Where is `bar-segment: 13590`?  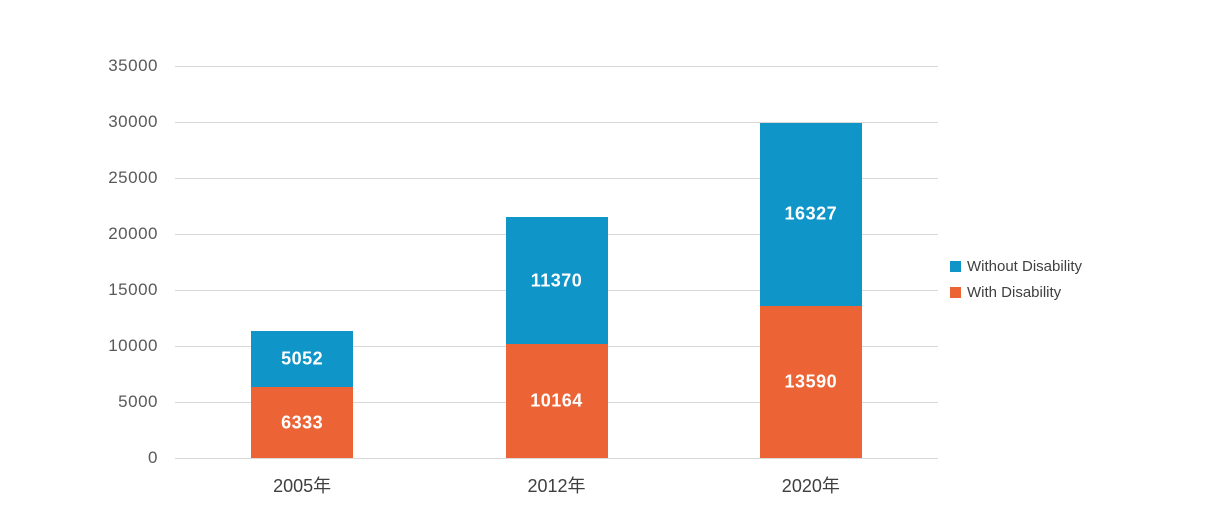
bar-segment: 13590 is located at coordinates (810, 381).